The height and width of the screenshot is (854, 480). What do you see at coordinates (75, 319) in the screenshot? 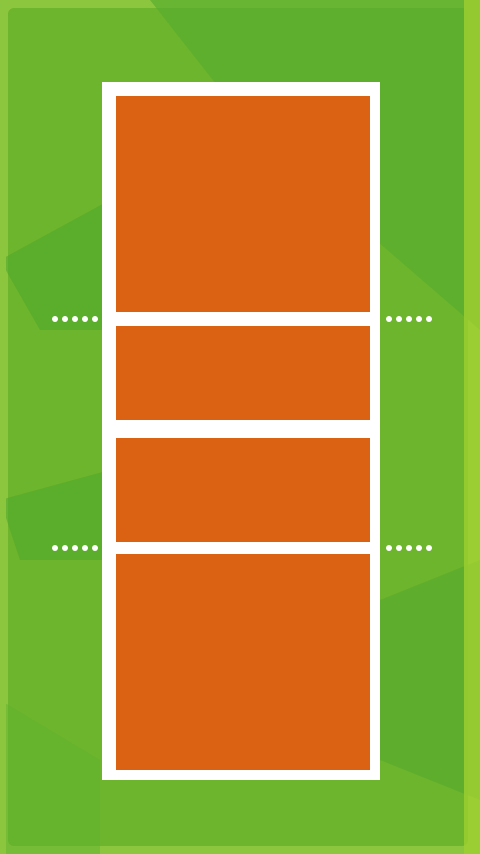
I see `attack-line-marker-top-left` at bounding box center [75, 319].